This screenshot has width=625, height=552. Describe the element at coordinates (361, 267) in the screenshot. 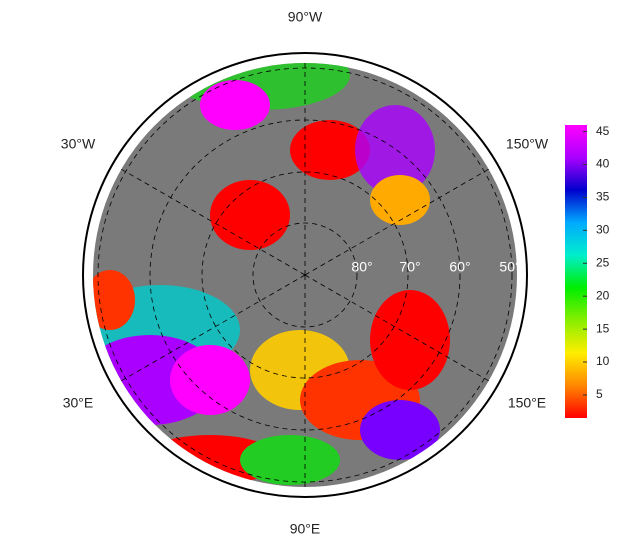

I see `lat-label: 80°` at that location.